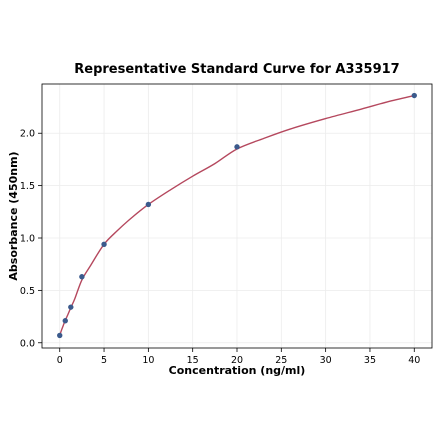 The height and width of the screenshot is (445, 440). I want to click on x-tick-label: 35, so click(370, 360).